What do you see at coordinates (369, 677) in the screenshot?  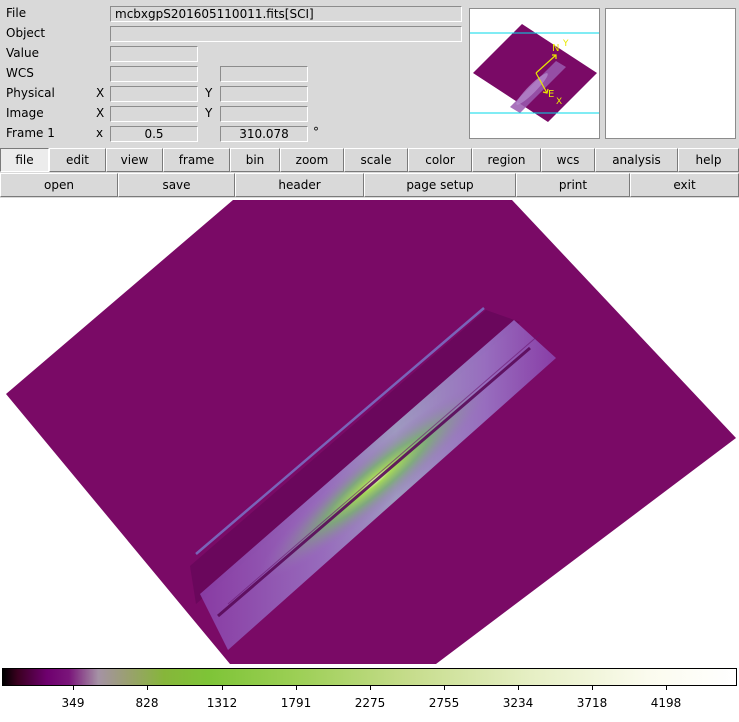 I see `colorbar-gradient` at bounding box center [369, 677].